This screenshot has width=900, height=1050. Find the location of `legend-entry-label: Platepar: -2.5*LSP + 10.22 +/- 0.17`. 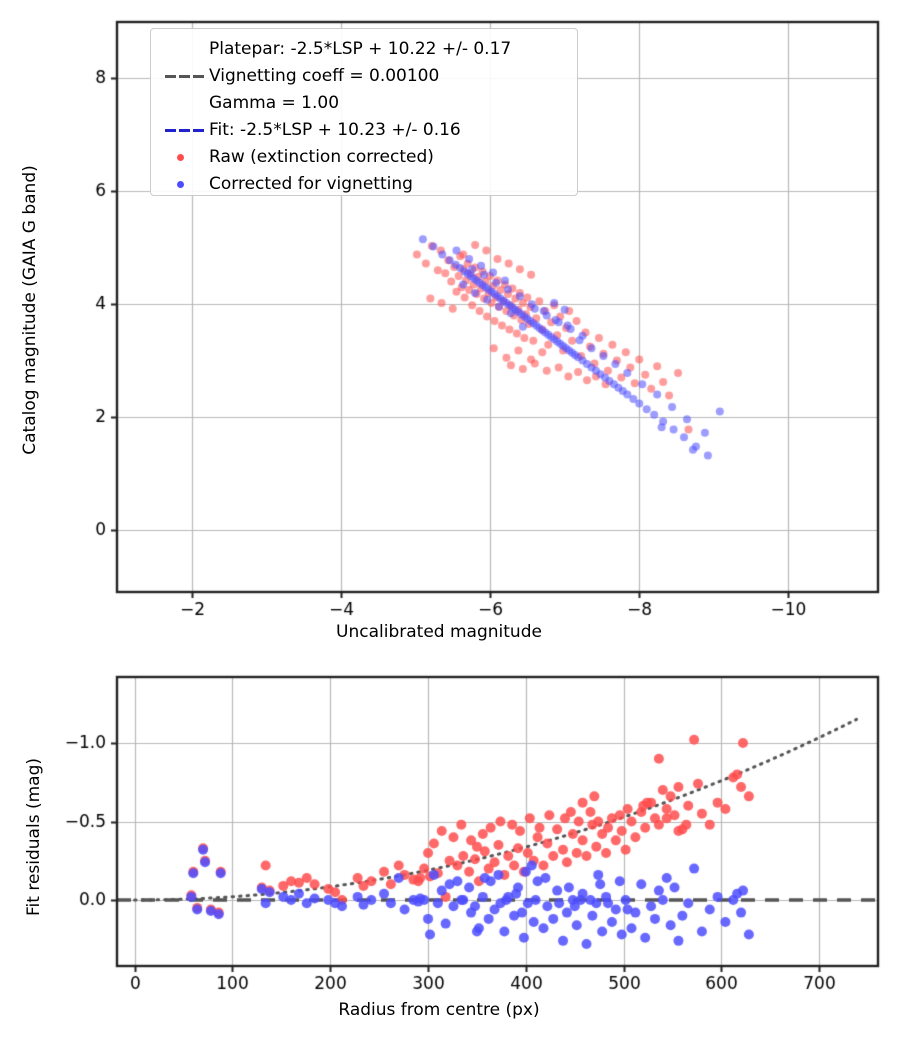

legend-entry-label: Platepar: -2.5*LSP + 10.22 +/- 0.17 is located at coordinates (360, 49).